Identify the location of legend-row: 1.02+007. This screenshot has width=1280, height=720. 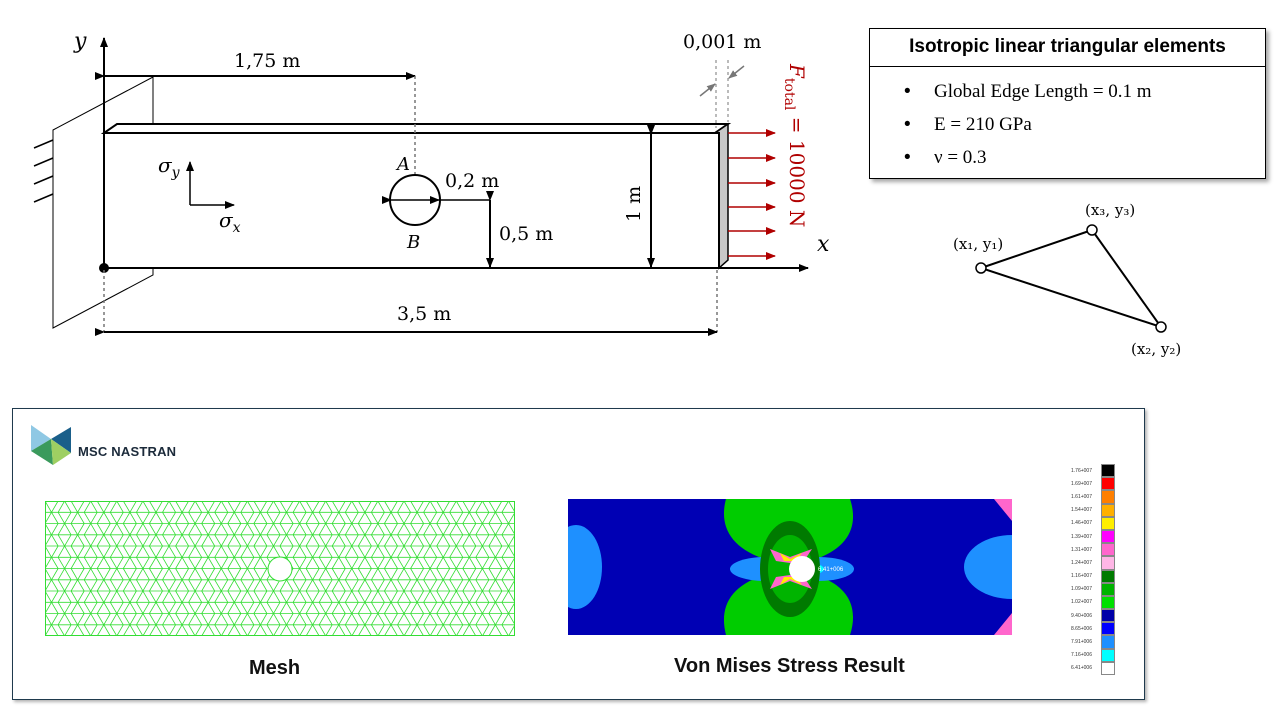
(1096, 602).